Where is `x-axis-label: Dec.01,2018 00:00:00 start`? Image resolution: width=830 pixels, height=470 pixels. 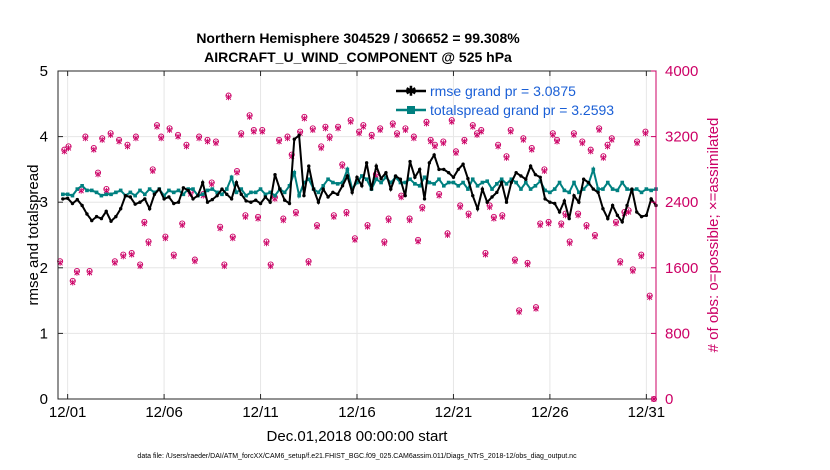
x-axis-label: Dec.01,2018 00:00:00 start is located at coordinates (358, 436).